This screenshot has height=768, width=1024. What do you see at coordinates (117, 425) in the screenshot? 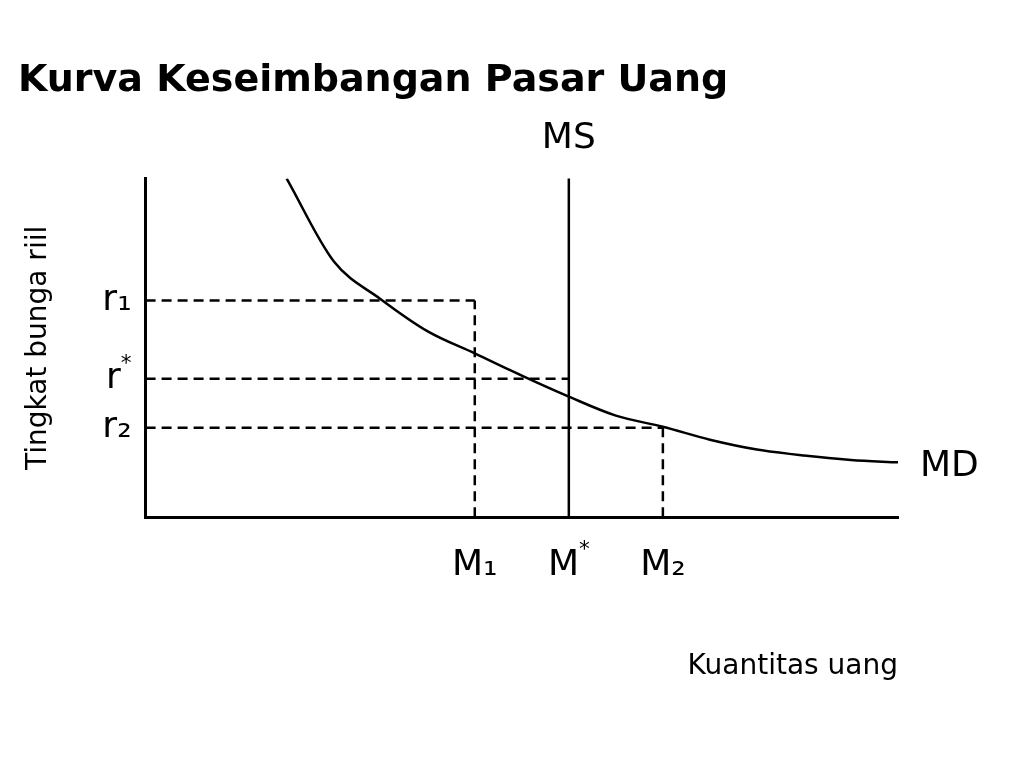
I see `series-label: r₂` at bounding box center [117, 425].